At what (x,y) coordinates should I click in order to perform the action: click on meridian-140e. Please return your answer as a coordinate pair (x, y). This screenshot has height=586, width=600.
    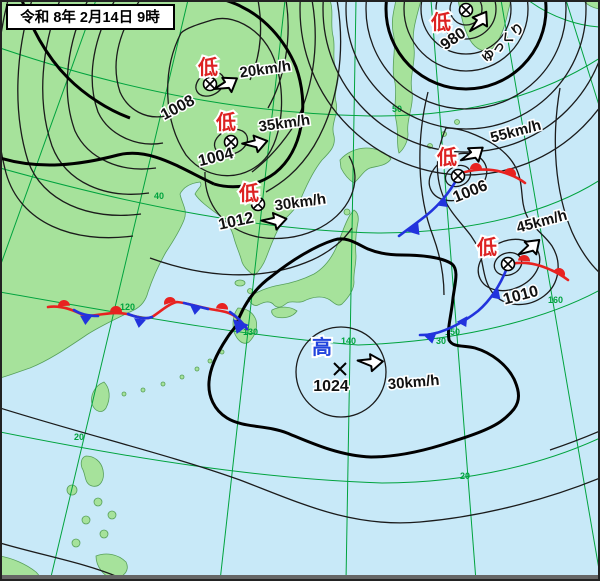
    Looking at the image, I should click on (351, 290).